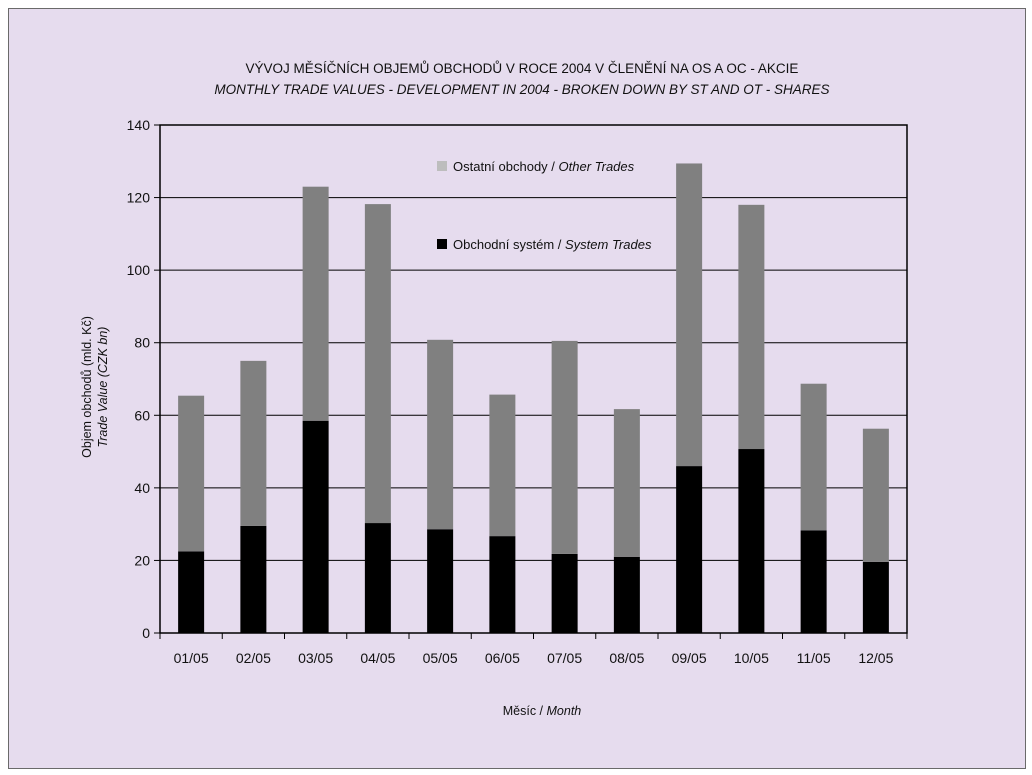 This screenshot has height=775, width=1032. What do you see at coordinates (689, 658) in the screenshot?
I see `x-tick-label: 09/05` at bounding box center [689, 658].